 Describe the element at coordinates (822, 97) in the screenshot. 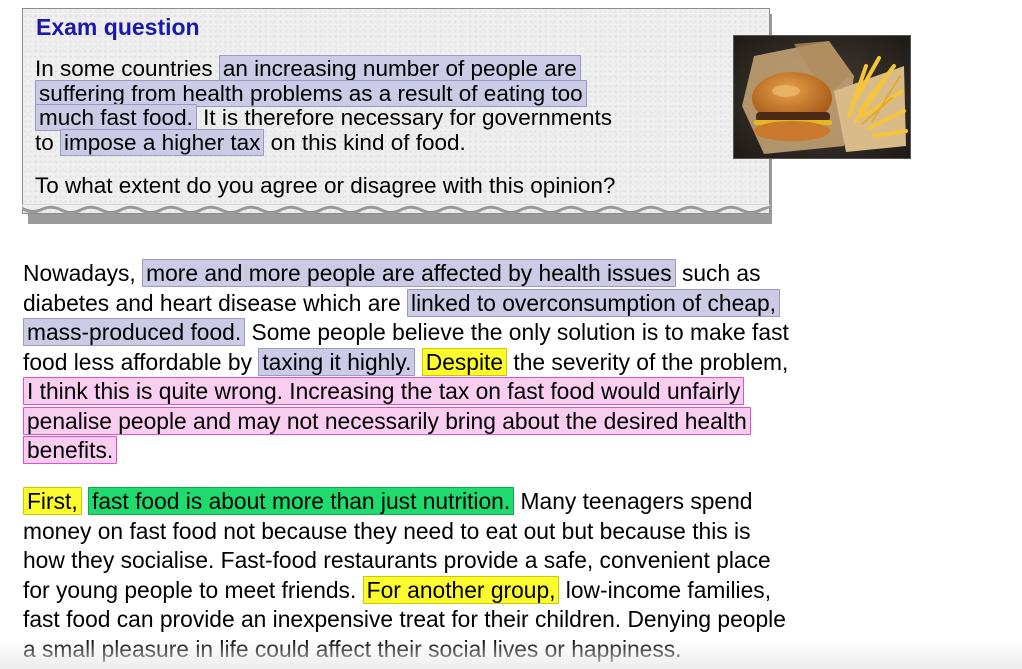

I see `burger-fries-image` at that location.